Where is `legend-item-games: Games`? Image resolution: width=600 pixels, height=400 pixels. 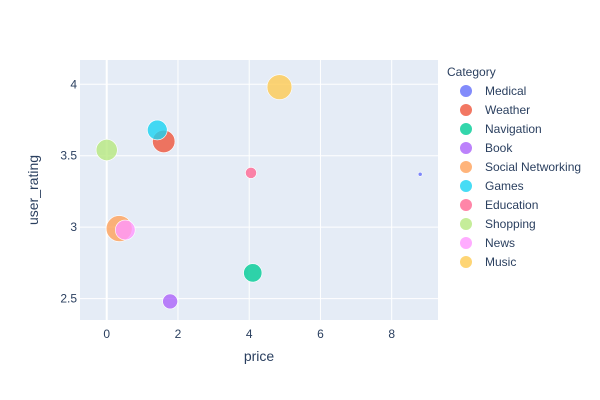
legend-item-games: Games is located at coordinates (492, 186).